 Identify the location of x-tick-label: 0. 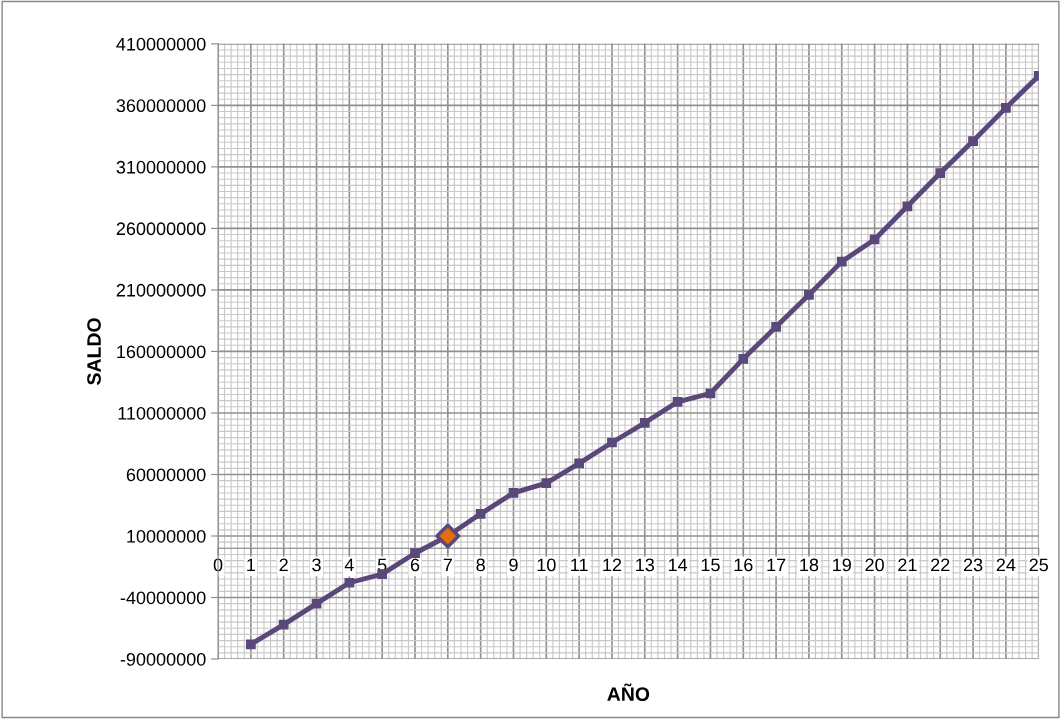
(218, 565).